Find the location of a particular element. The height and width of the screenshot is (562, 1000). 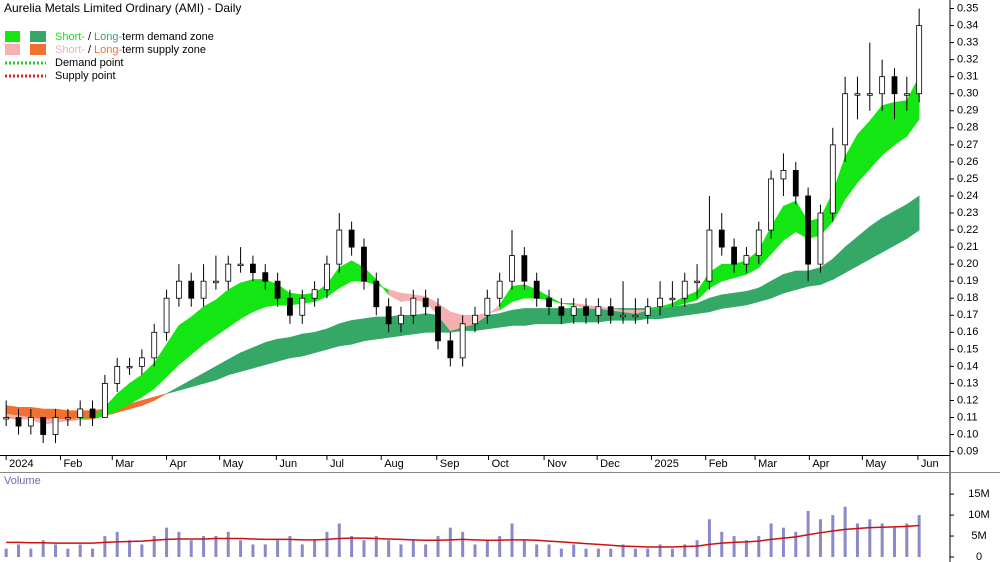

legend-word: Long- is located at coordinates (108, 37).